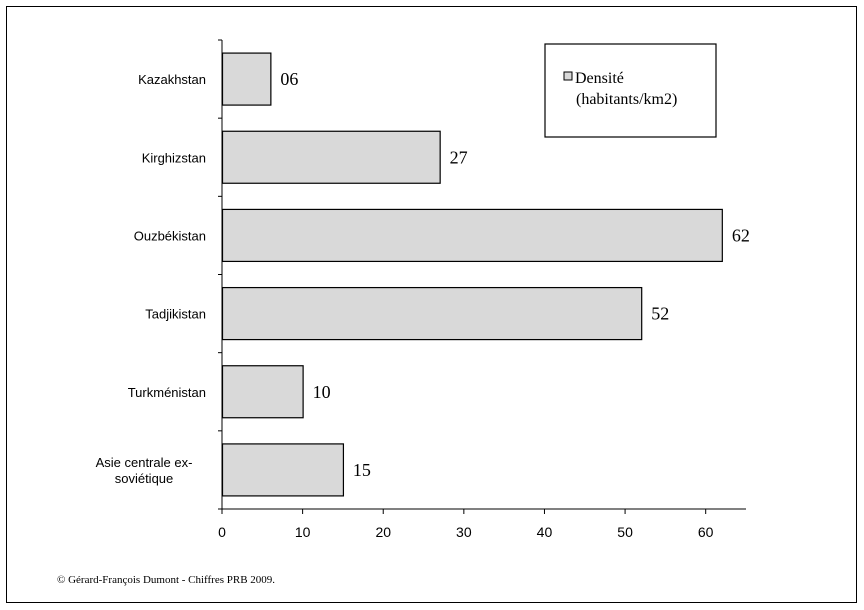 The height and width of the screenshot is (610, 864). I want to click on x-tick-label: 50, so click(625, 532).